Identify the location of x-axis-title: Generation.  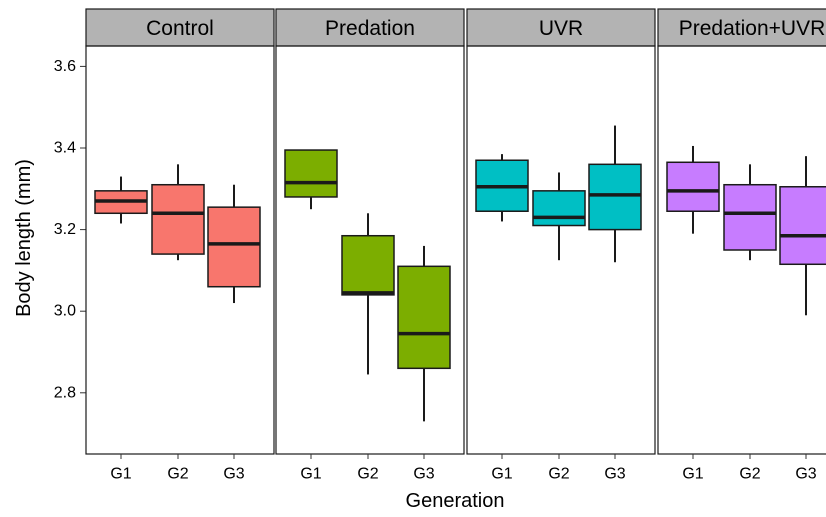
(455, 501).